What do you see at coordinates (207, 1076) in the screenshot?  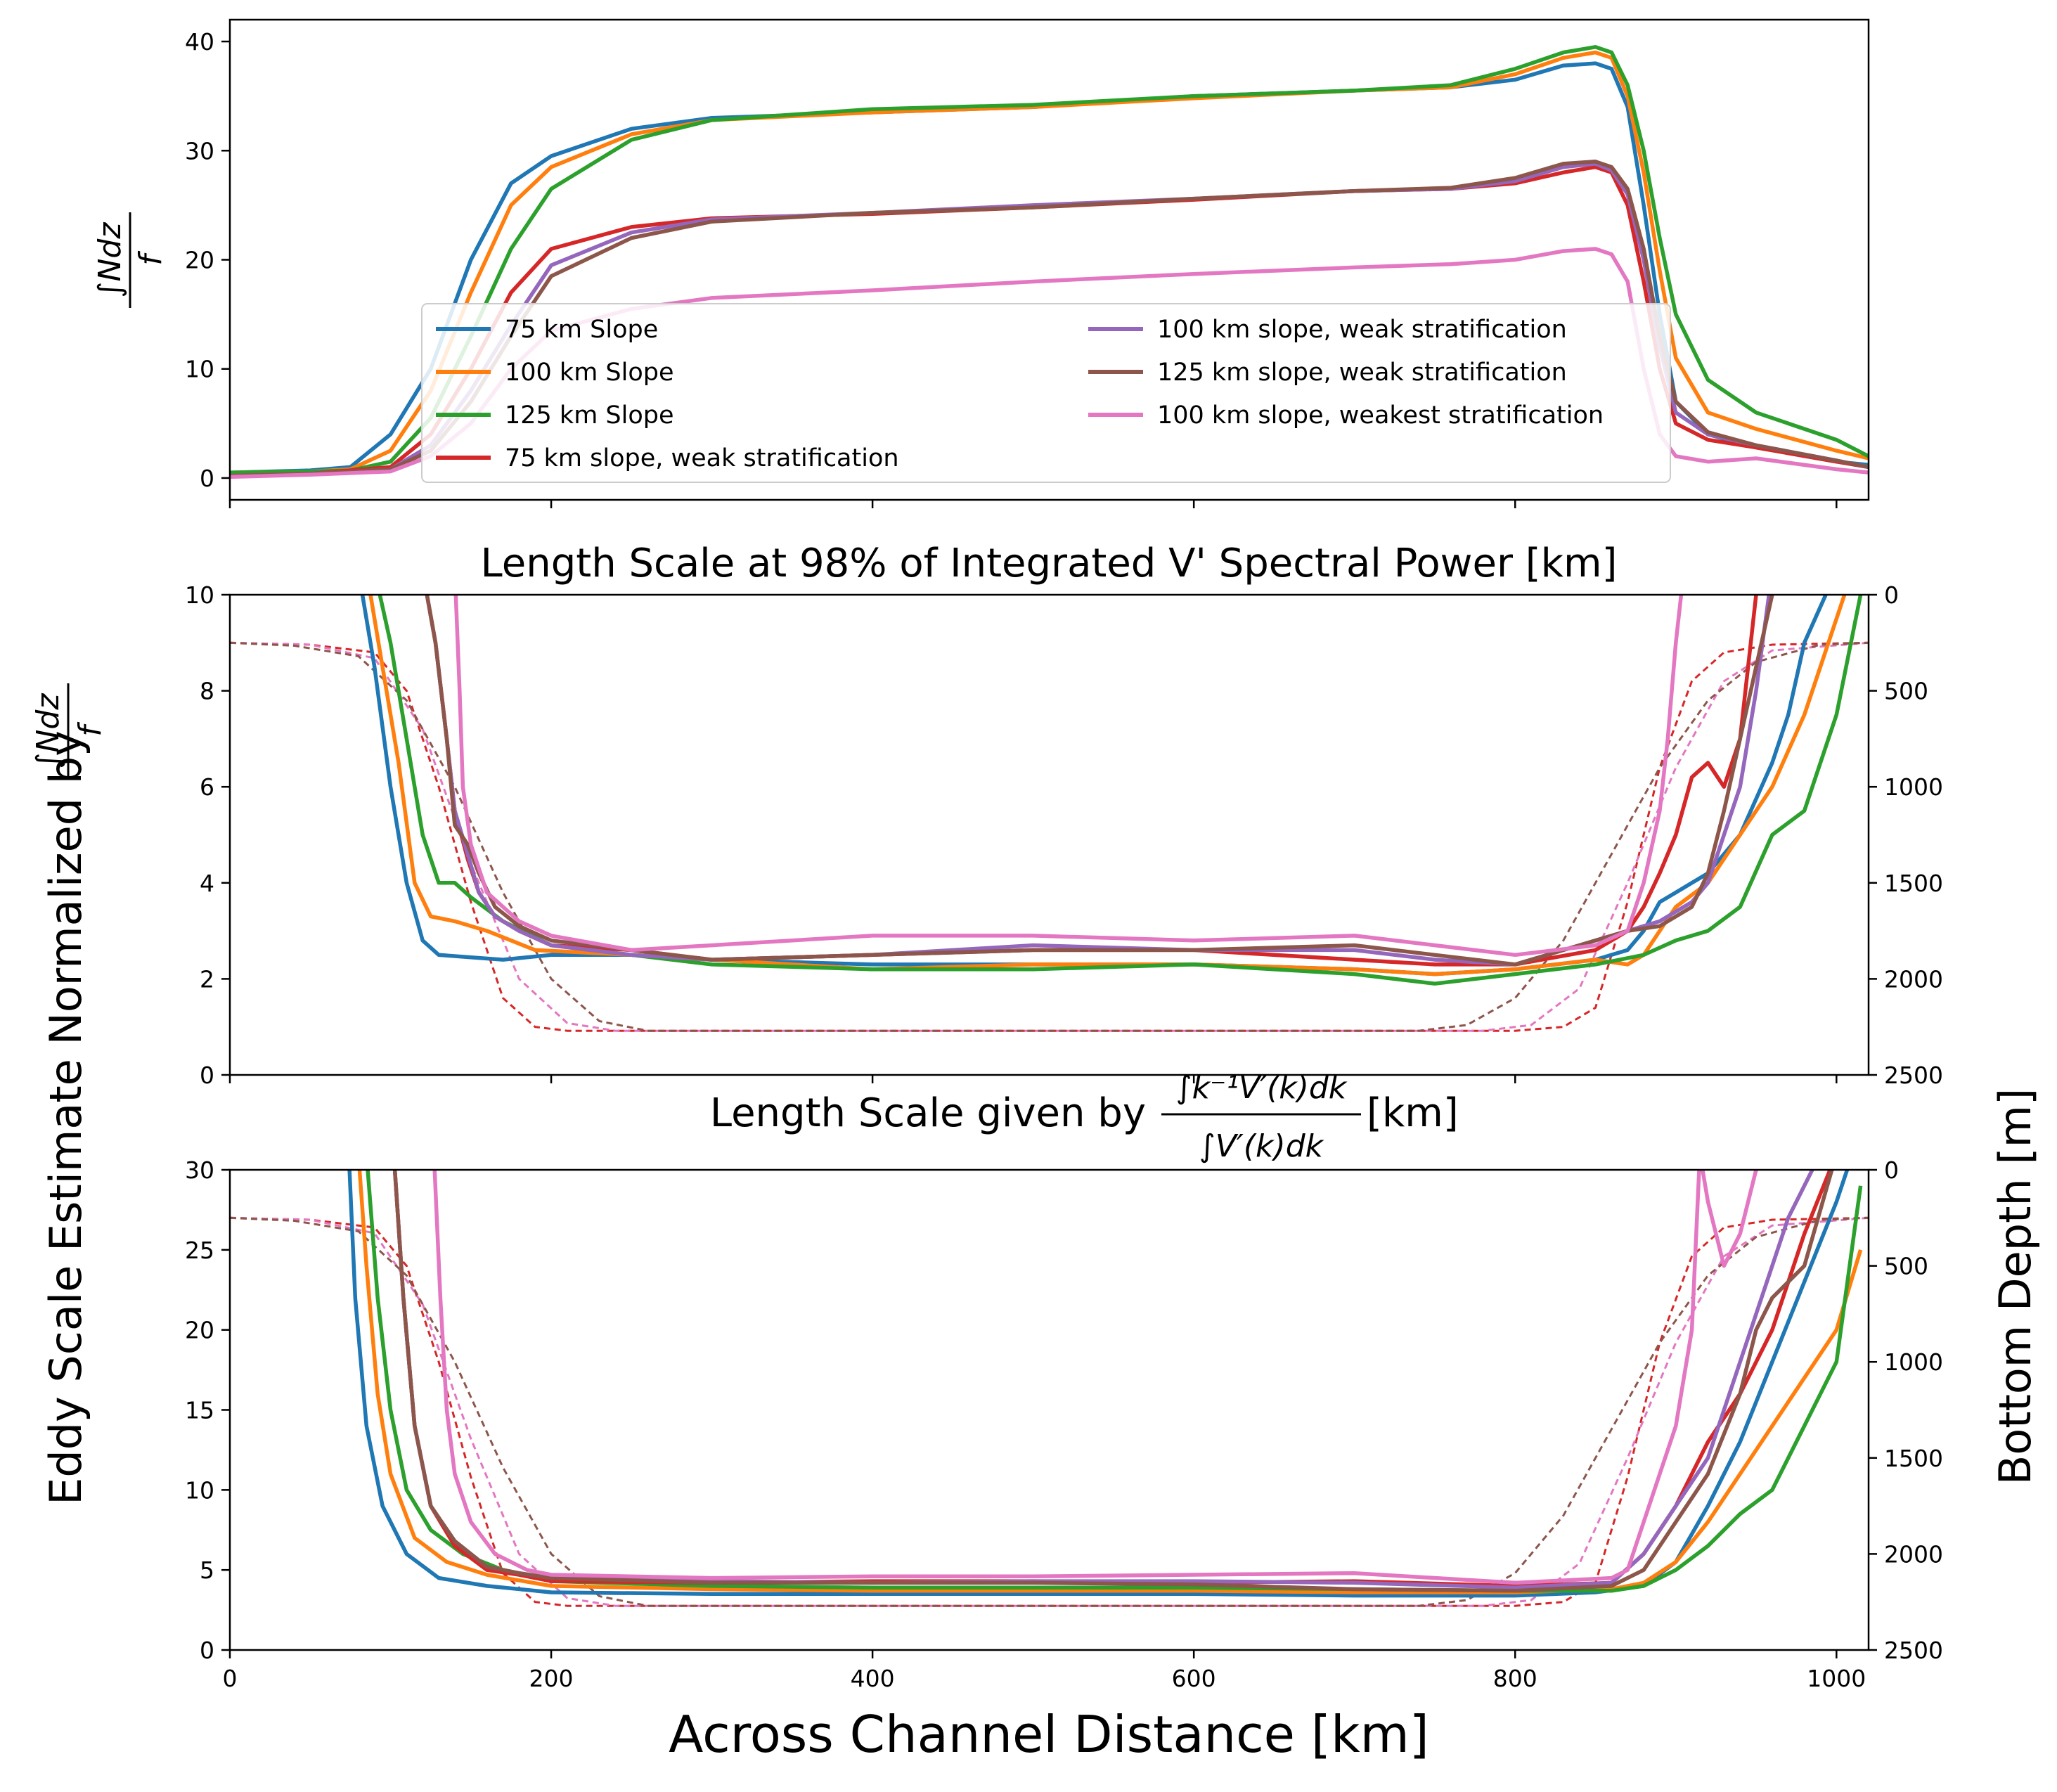 I see `middle-y-tick-label: 0` at bounding box center [207, 1076].